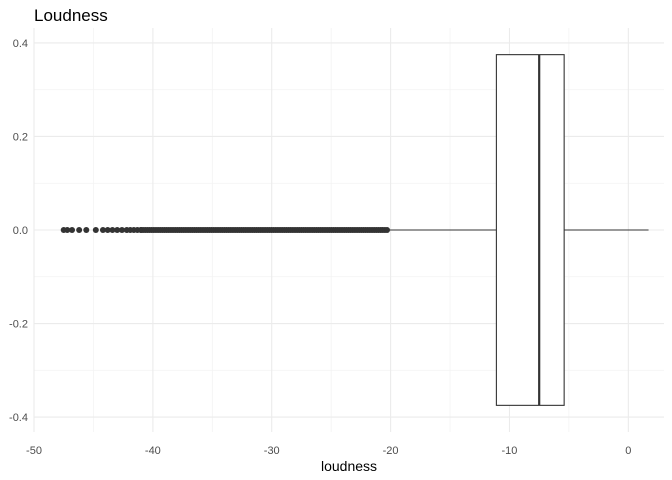  I want to click on x-axis-label: loudness, so click(349, 466).